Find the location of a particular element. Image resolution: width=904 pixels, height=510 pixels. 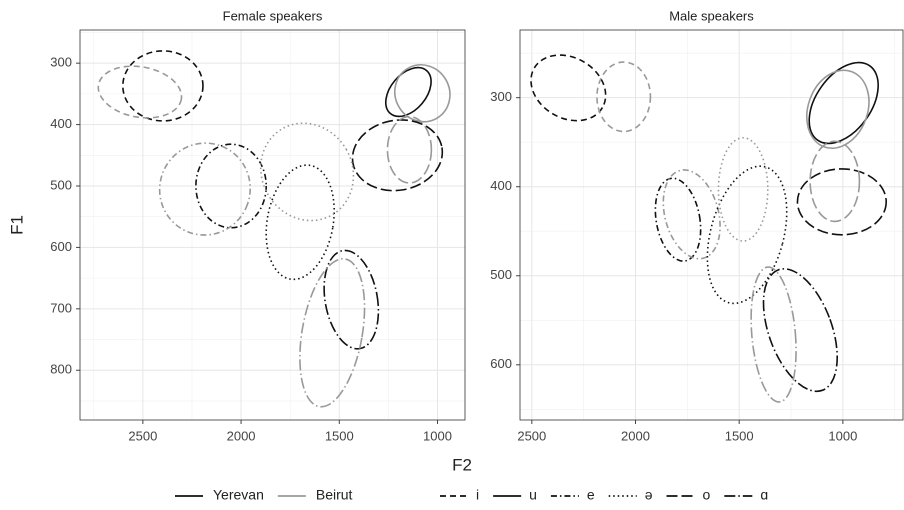

panel-title: Female speakers is located at coordinates (273, 15).